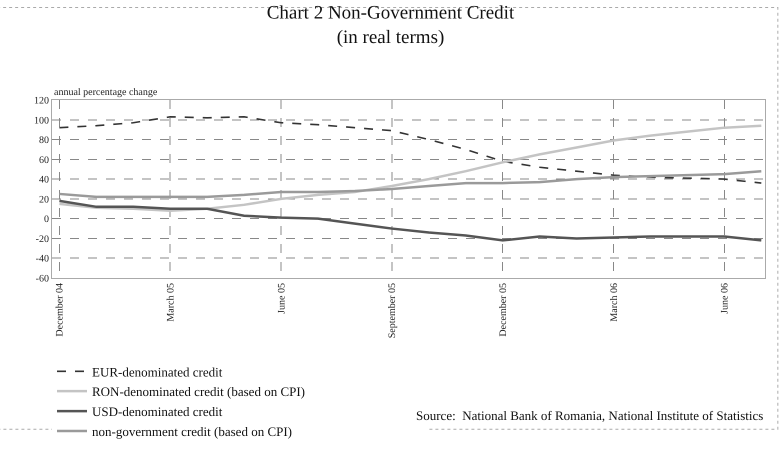  What do you see at coordinates (46, 220) in the screenshot?
I see `y-tick-label: 0` at bounding box center [46, 220].